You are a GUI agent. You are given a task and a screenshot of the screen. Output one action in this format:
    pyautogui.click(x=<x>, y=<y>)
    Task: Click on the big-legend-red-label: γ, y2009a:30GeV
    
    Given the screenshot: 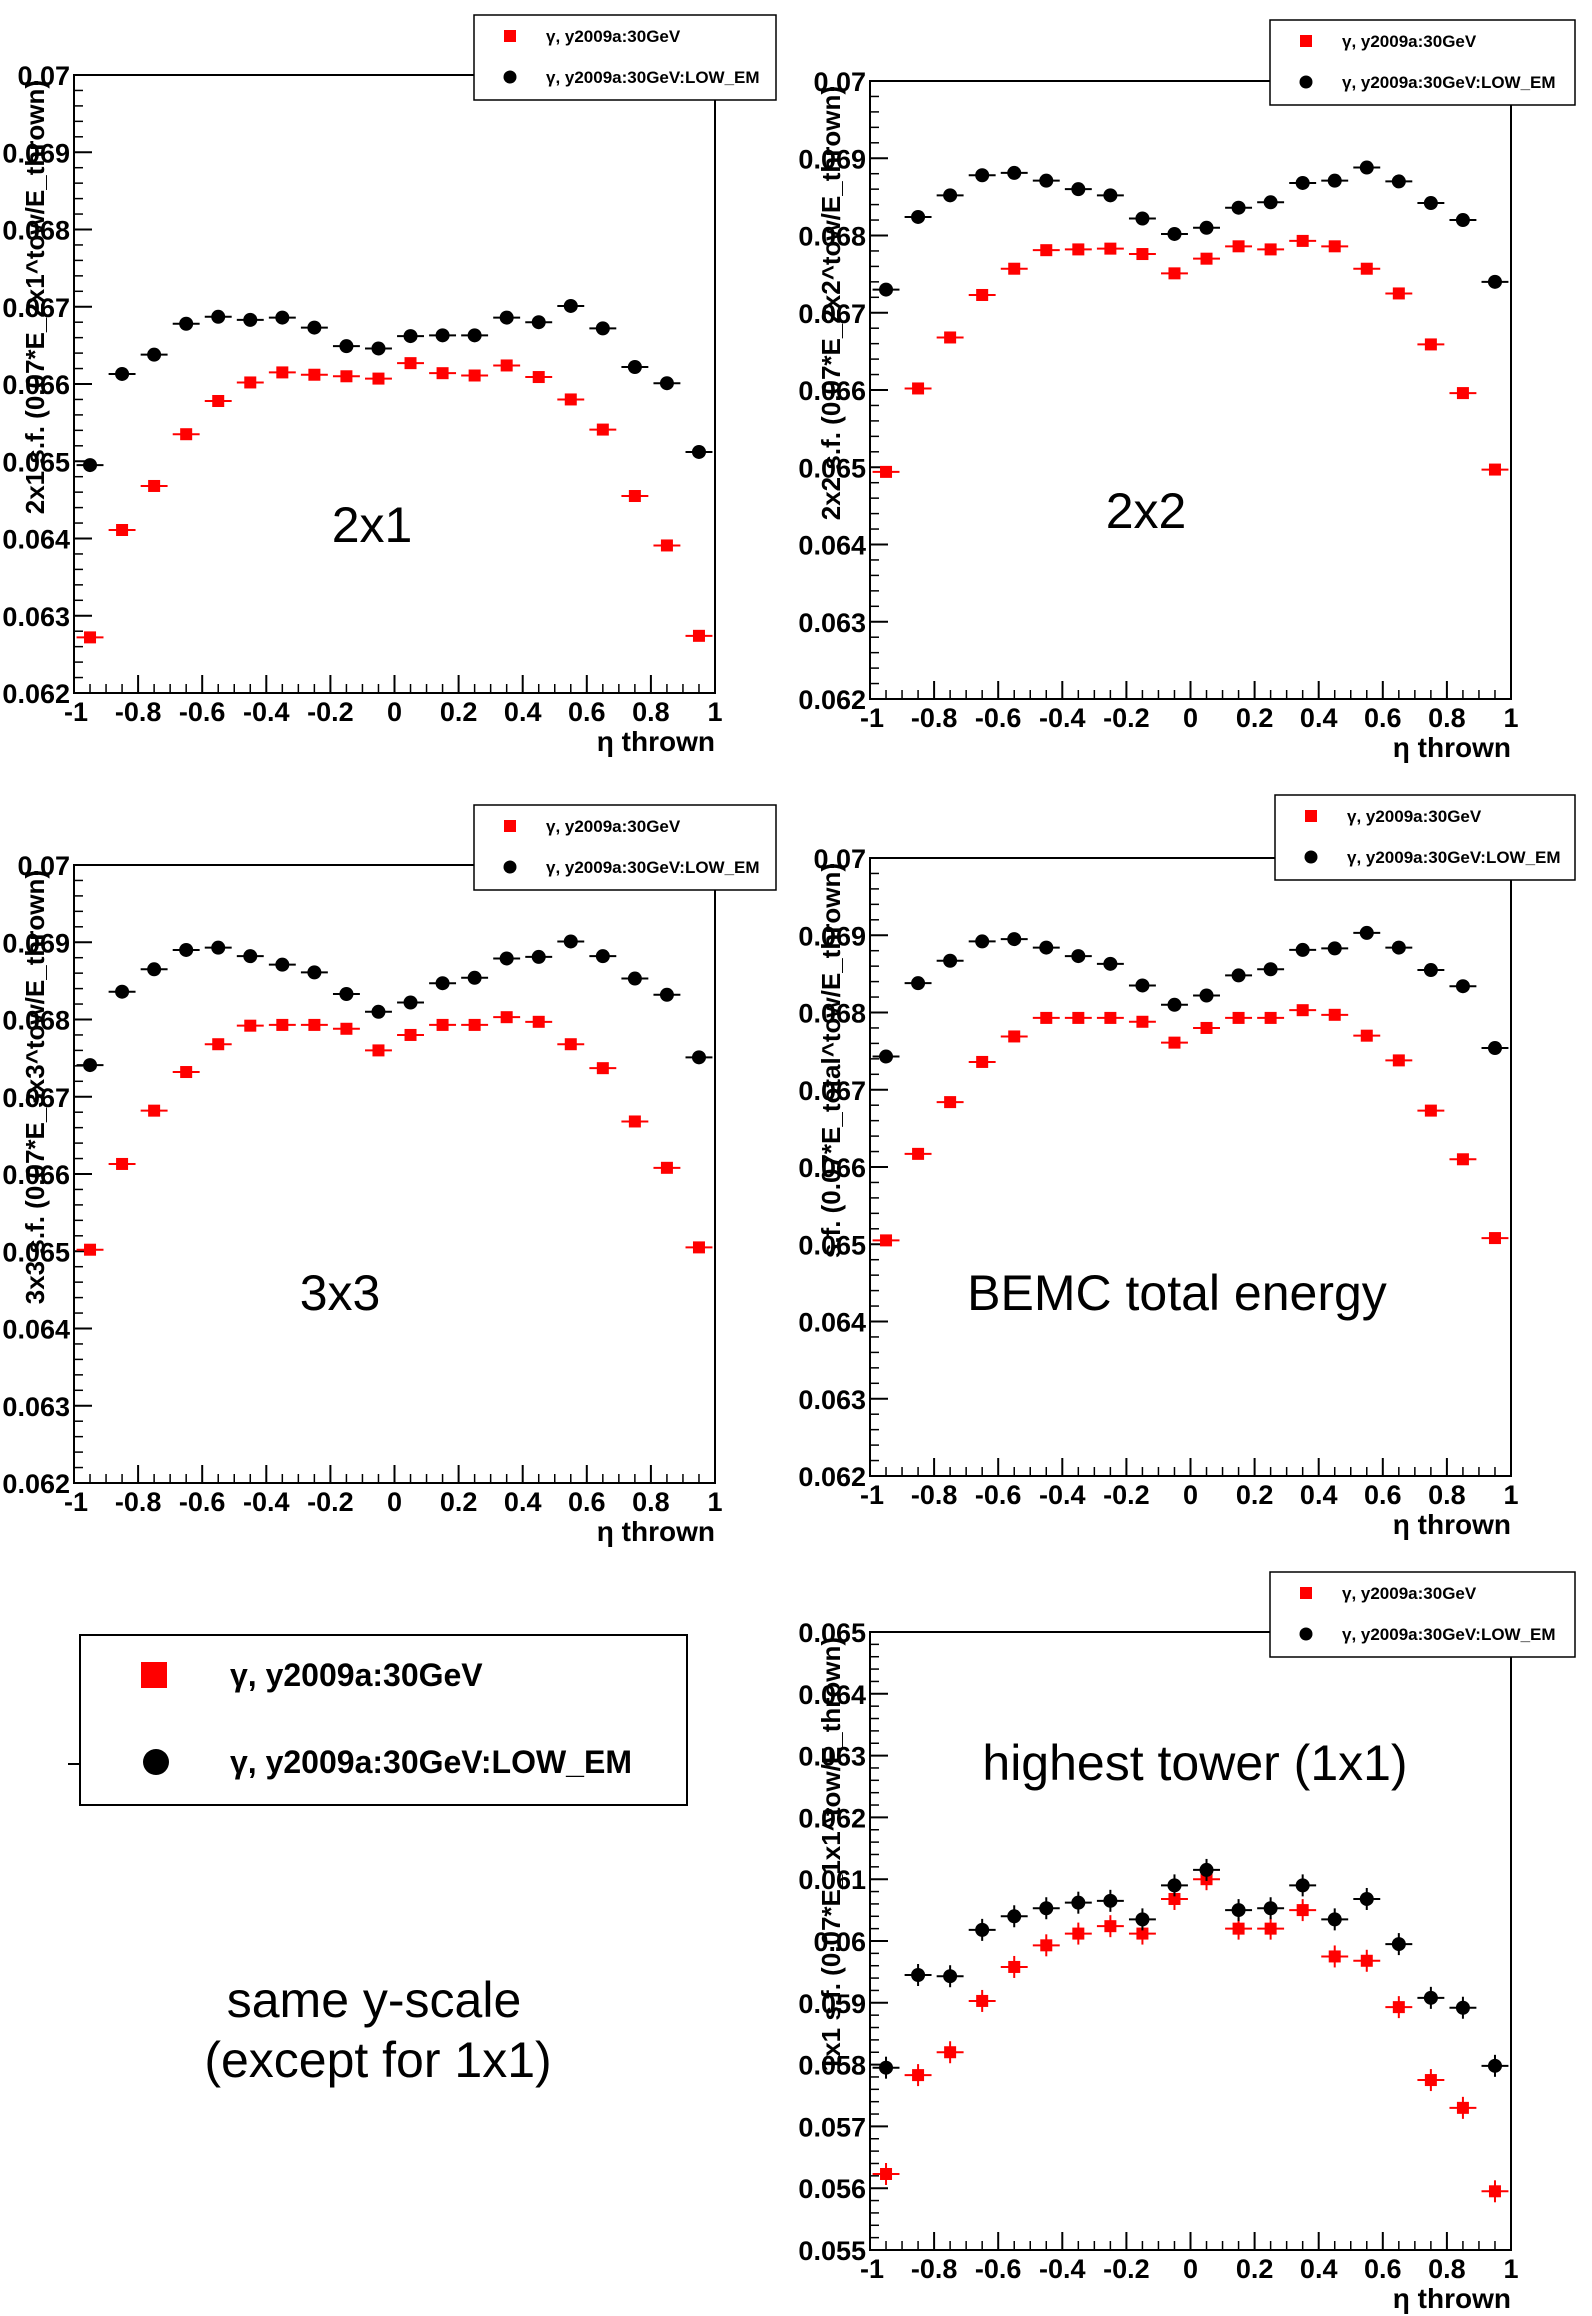 What is the action you would take?
    pyautogui.click(x=356, y=1675)
    